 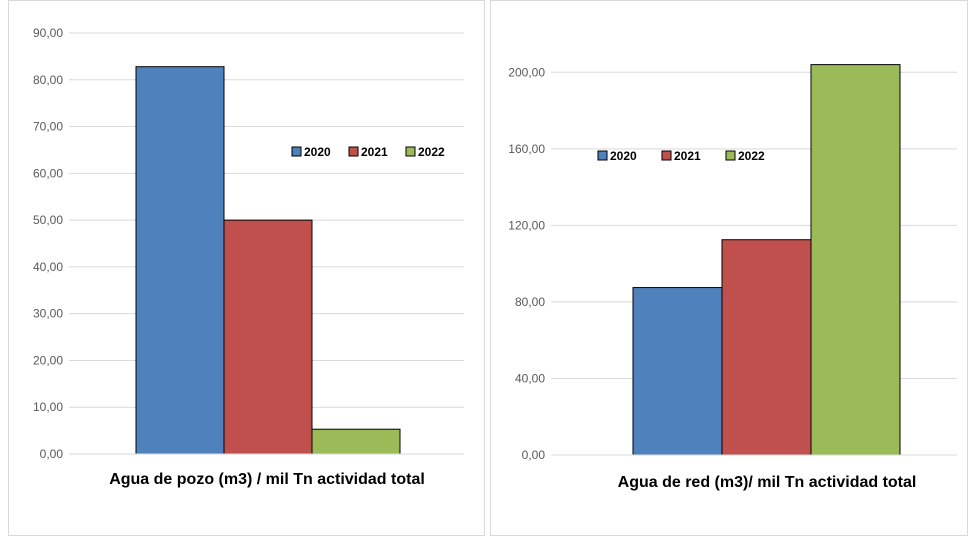 What do you see at coordinates (48, 314) in the screenshot?
I see `y-tick-label: 30,00` at bounding box center [48, 314].